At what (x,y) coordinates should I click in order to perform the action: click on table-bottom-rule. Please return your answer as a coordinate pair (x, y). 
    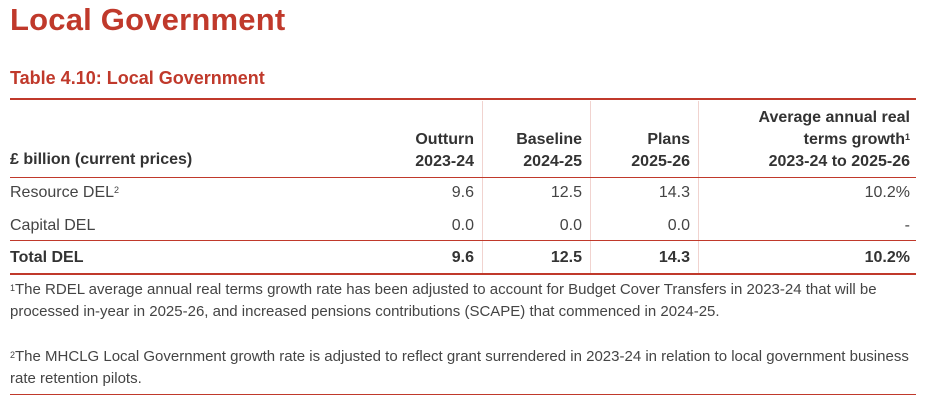
    Looking at the image, I should click on (463, 274).